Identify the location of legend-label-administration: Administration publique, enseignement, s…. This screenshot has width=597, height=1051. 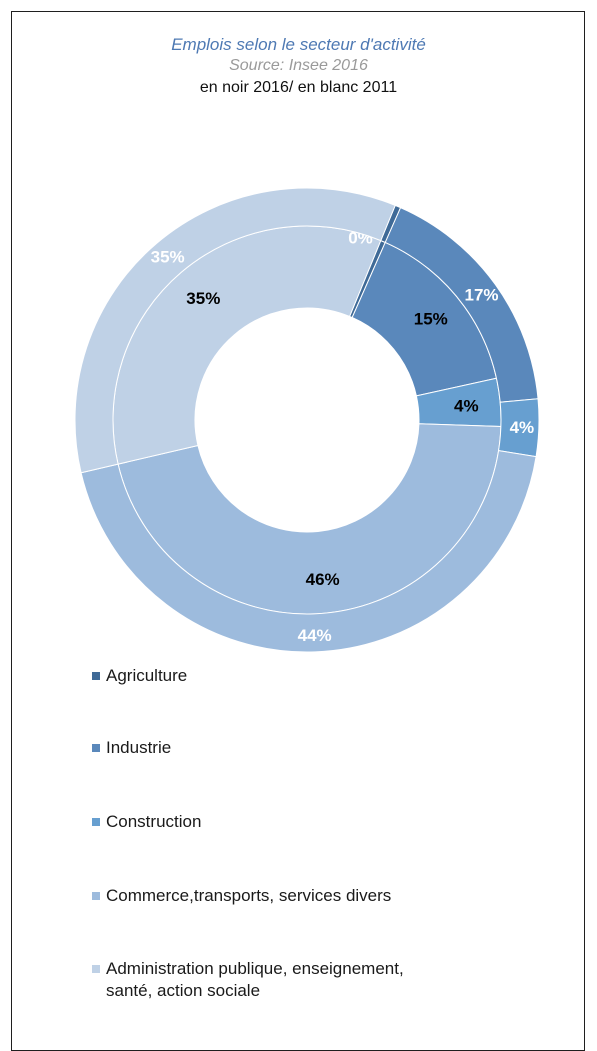
(255, 979).